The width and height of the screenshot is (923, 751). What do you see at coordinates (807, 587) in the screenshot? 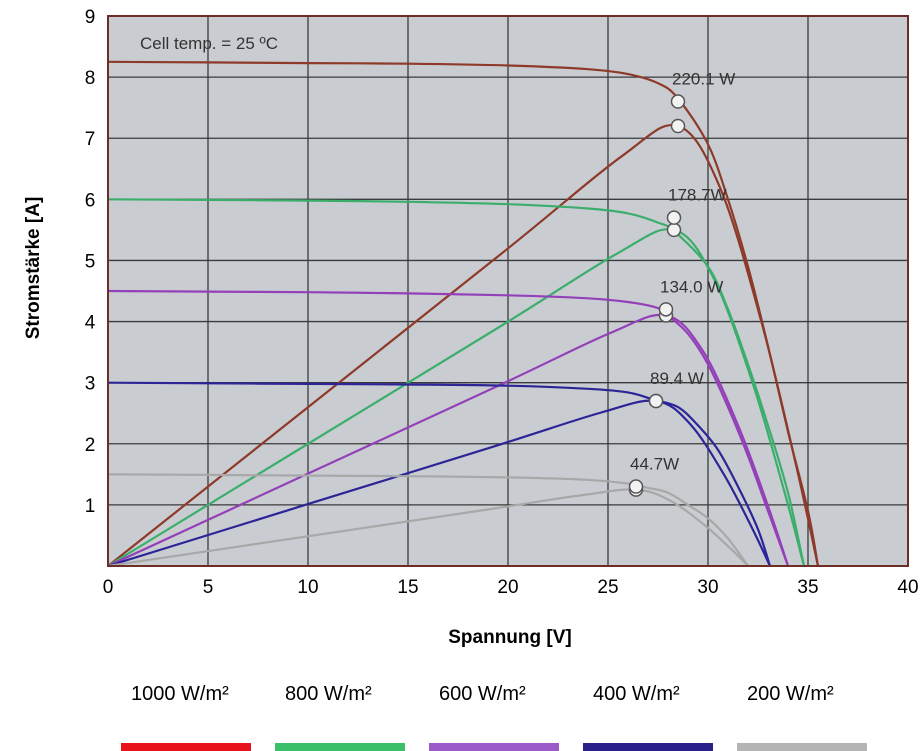
I see `x-tick-label: 35` at bounding box center [807, 587].